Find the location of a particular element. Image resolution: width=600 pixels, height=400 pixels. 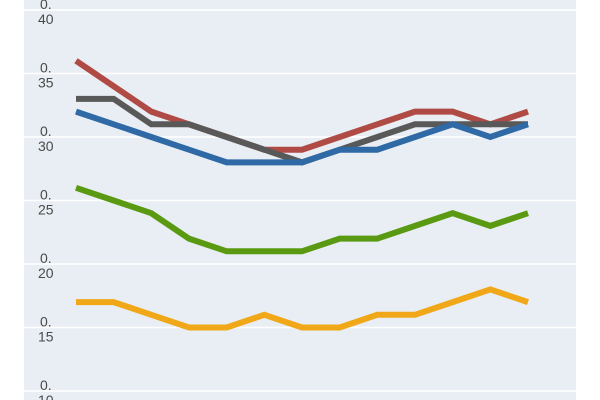

y-tick-label-value: 40 is located at coordinates (46, 19).